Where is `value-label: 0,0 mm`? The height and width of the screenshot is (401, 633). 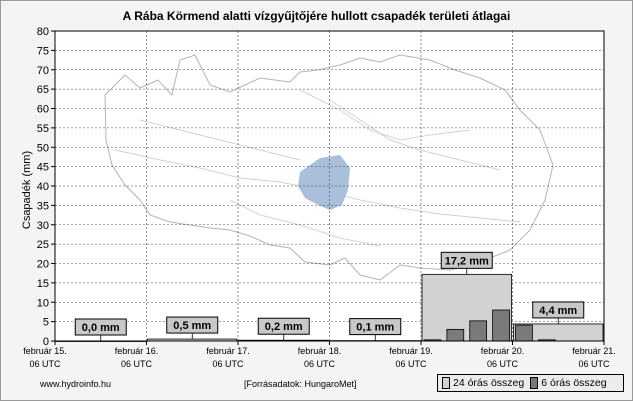
value-label: 0,0 mm is located at coordinates (101, 328).